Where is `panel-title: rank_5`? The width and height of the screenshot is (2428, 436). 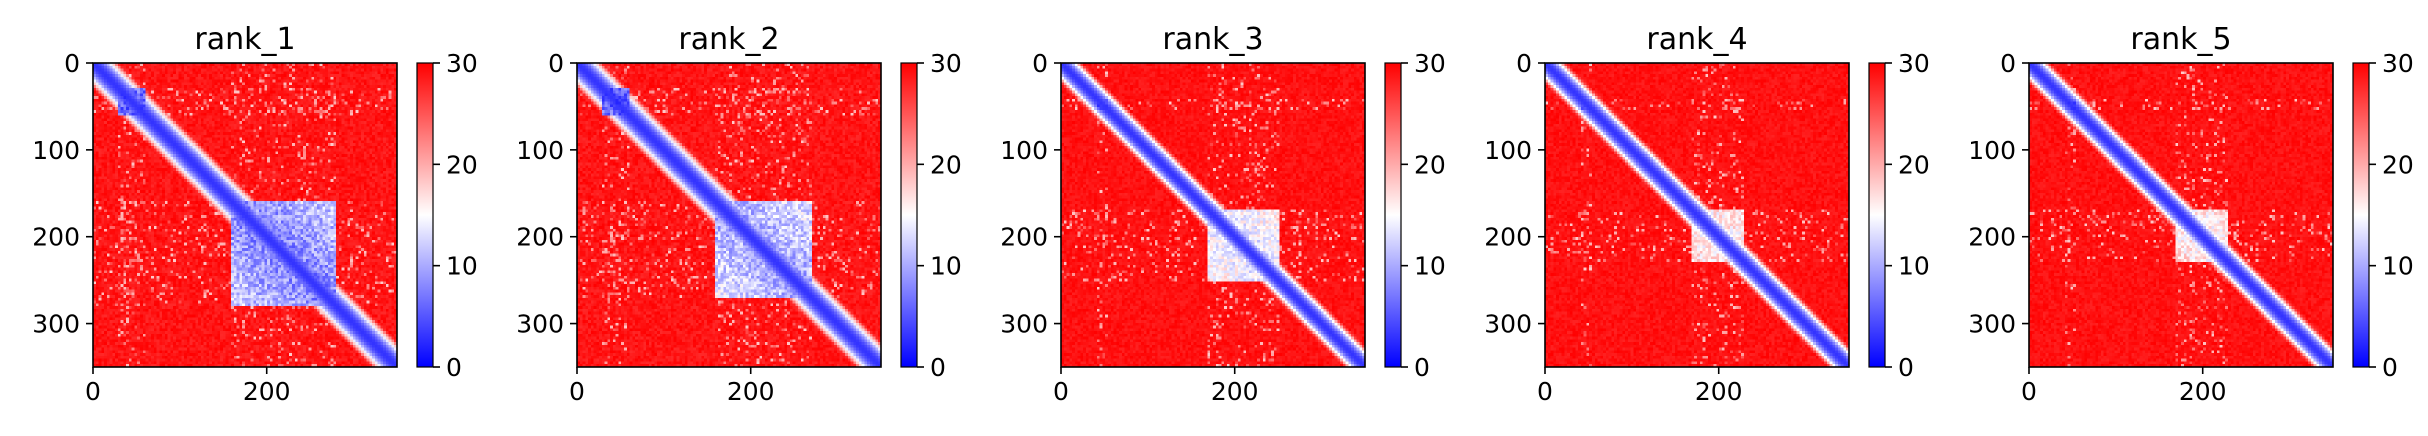 panel-title: rank_5 is located at coordinates (2180, 39).